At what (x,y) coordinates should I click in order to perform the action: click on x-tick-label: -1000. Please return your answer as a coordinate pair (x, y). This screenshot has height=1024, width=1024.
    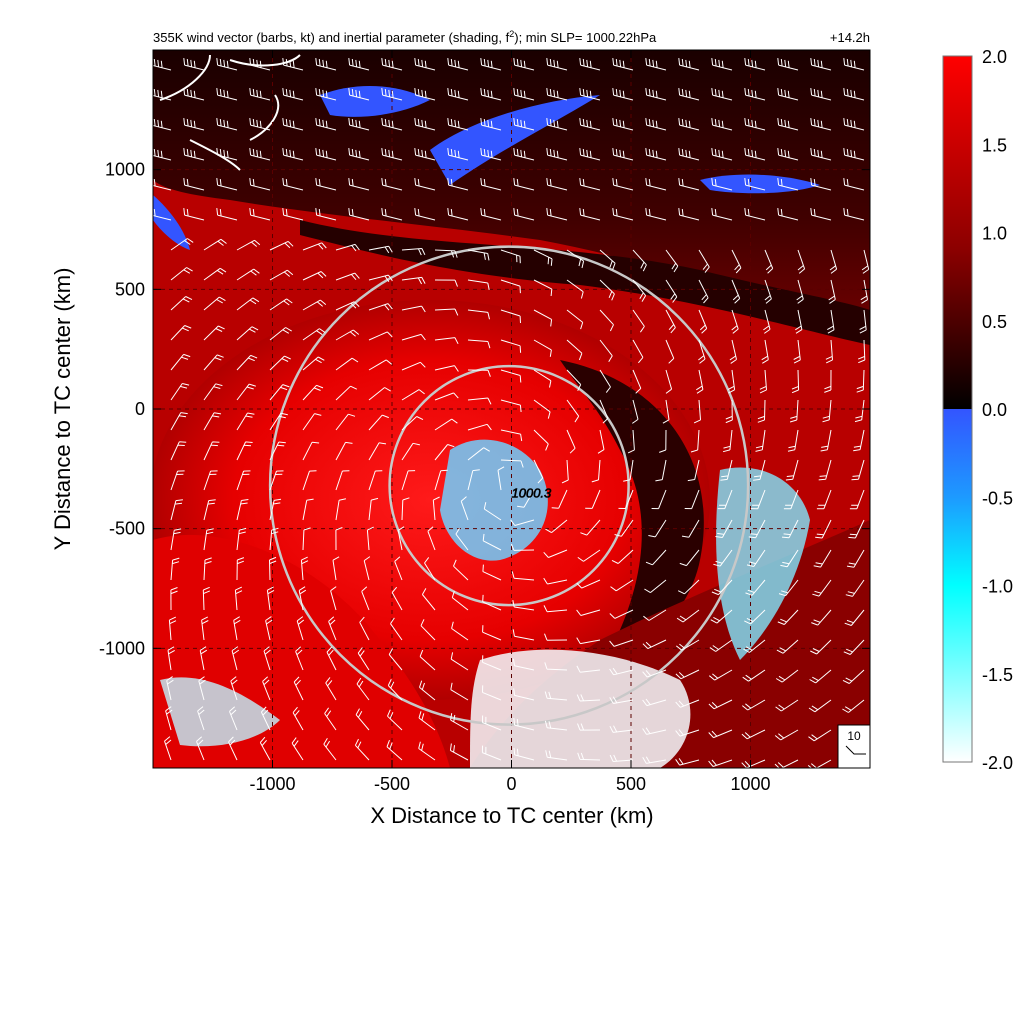
    Looking at the image, I should click on (272, 784).